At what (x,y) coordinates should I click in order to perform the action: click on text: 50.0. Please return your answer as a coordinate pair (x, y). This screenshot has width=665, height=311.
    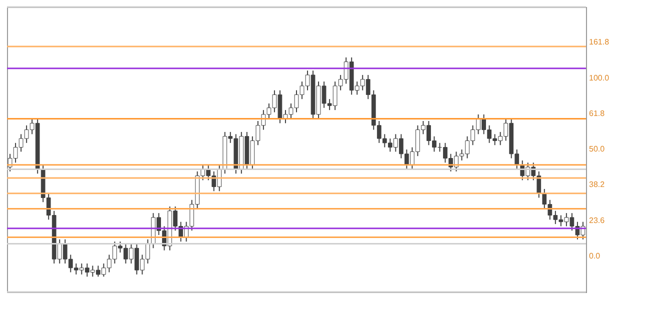
    Looking at the image, I should click on (597, 149).